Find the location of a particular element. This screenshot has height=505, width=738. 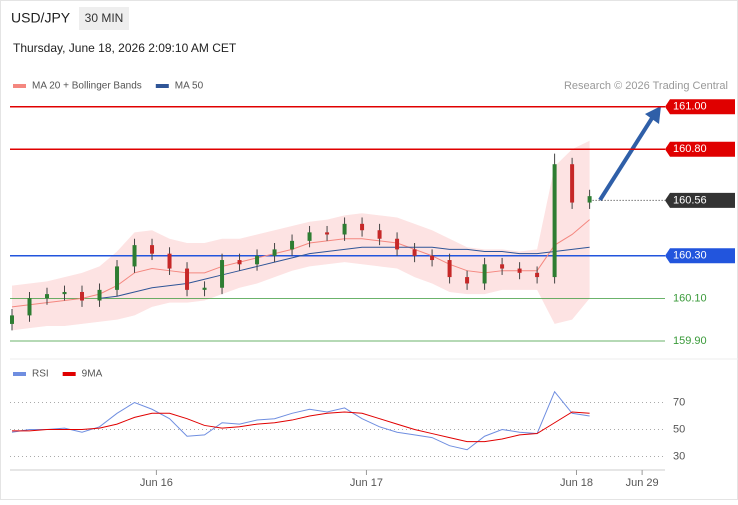

level-label: 161.00 is located at coordinates (690, 107).